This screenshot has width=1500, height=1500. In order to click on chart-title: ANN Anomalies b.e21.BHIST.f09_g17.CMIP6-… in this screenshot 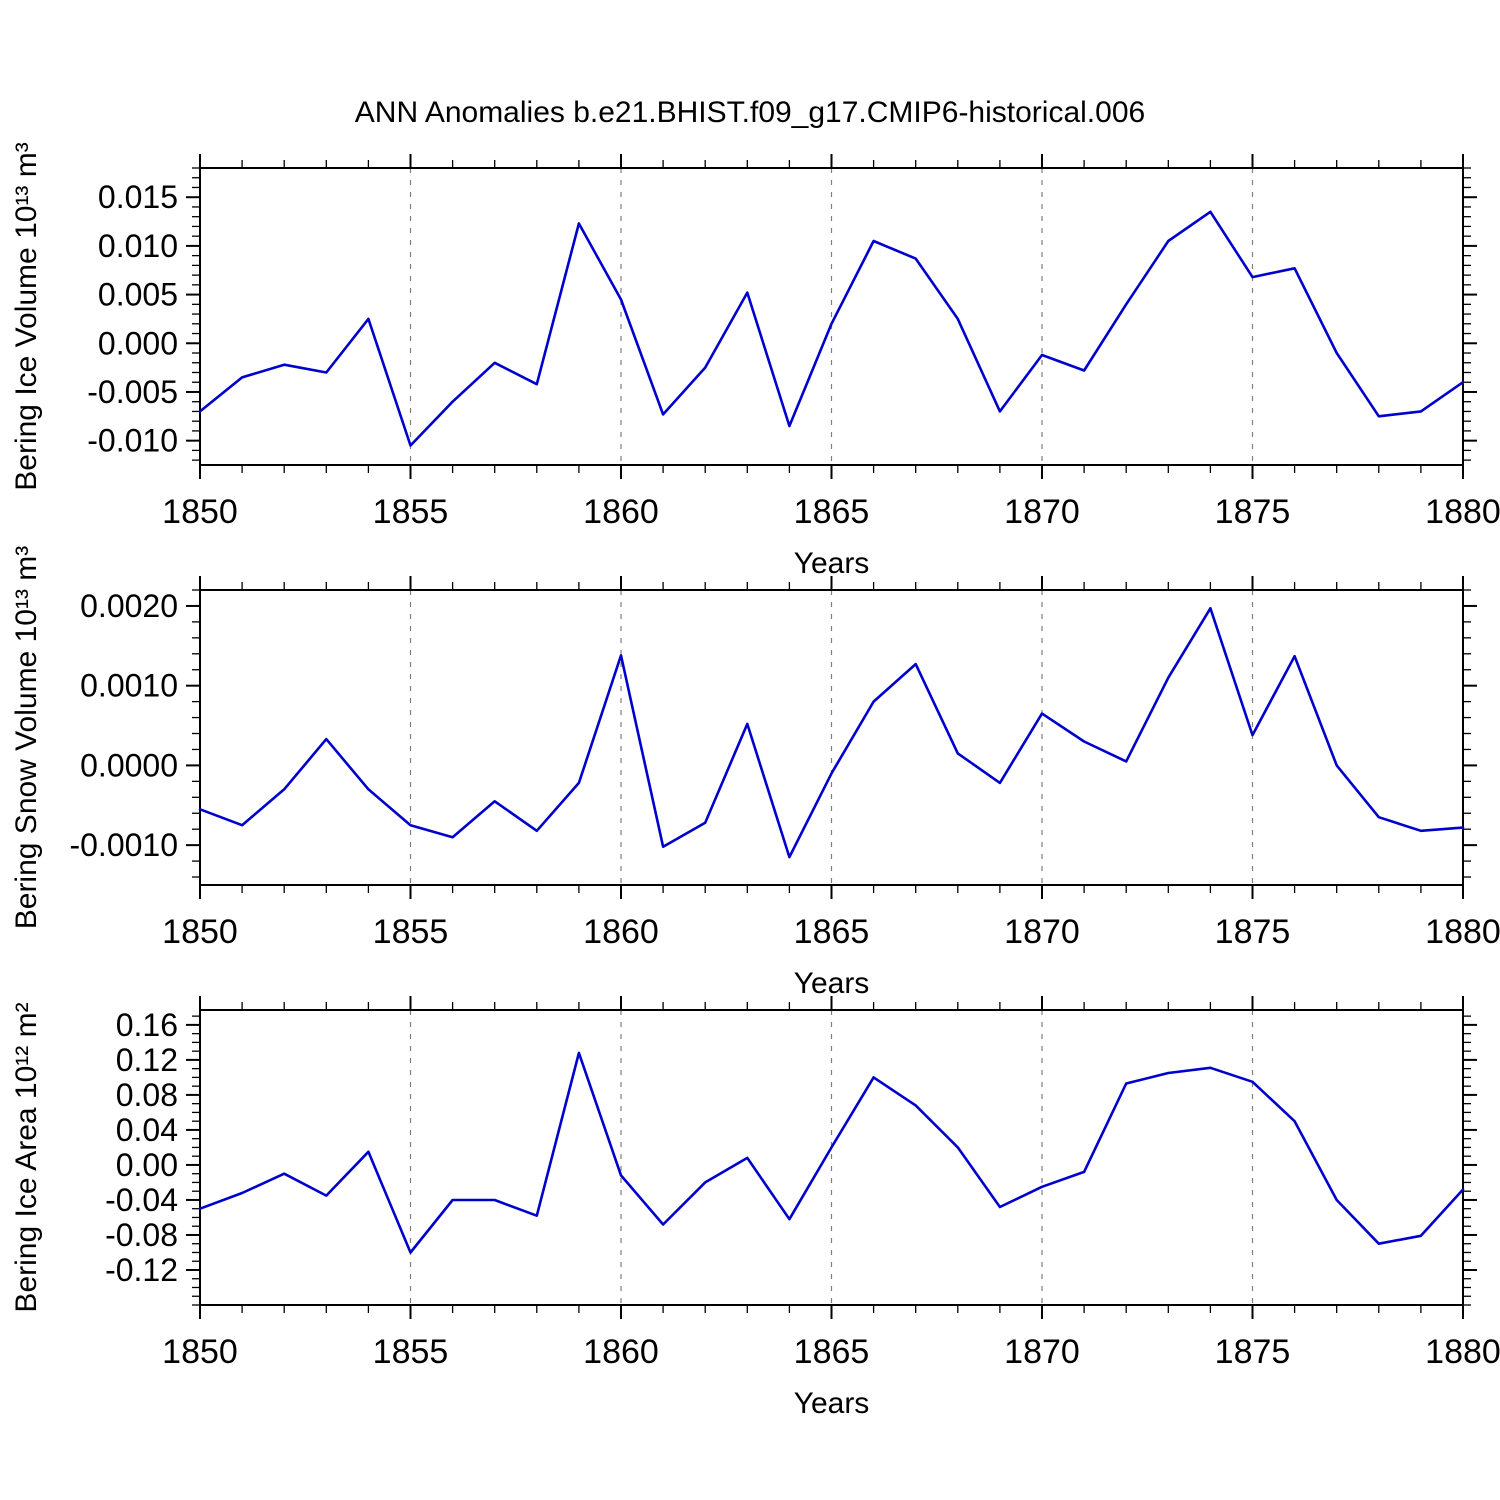, I will do `click(750, 112)`.